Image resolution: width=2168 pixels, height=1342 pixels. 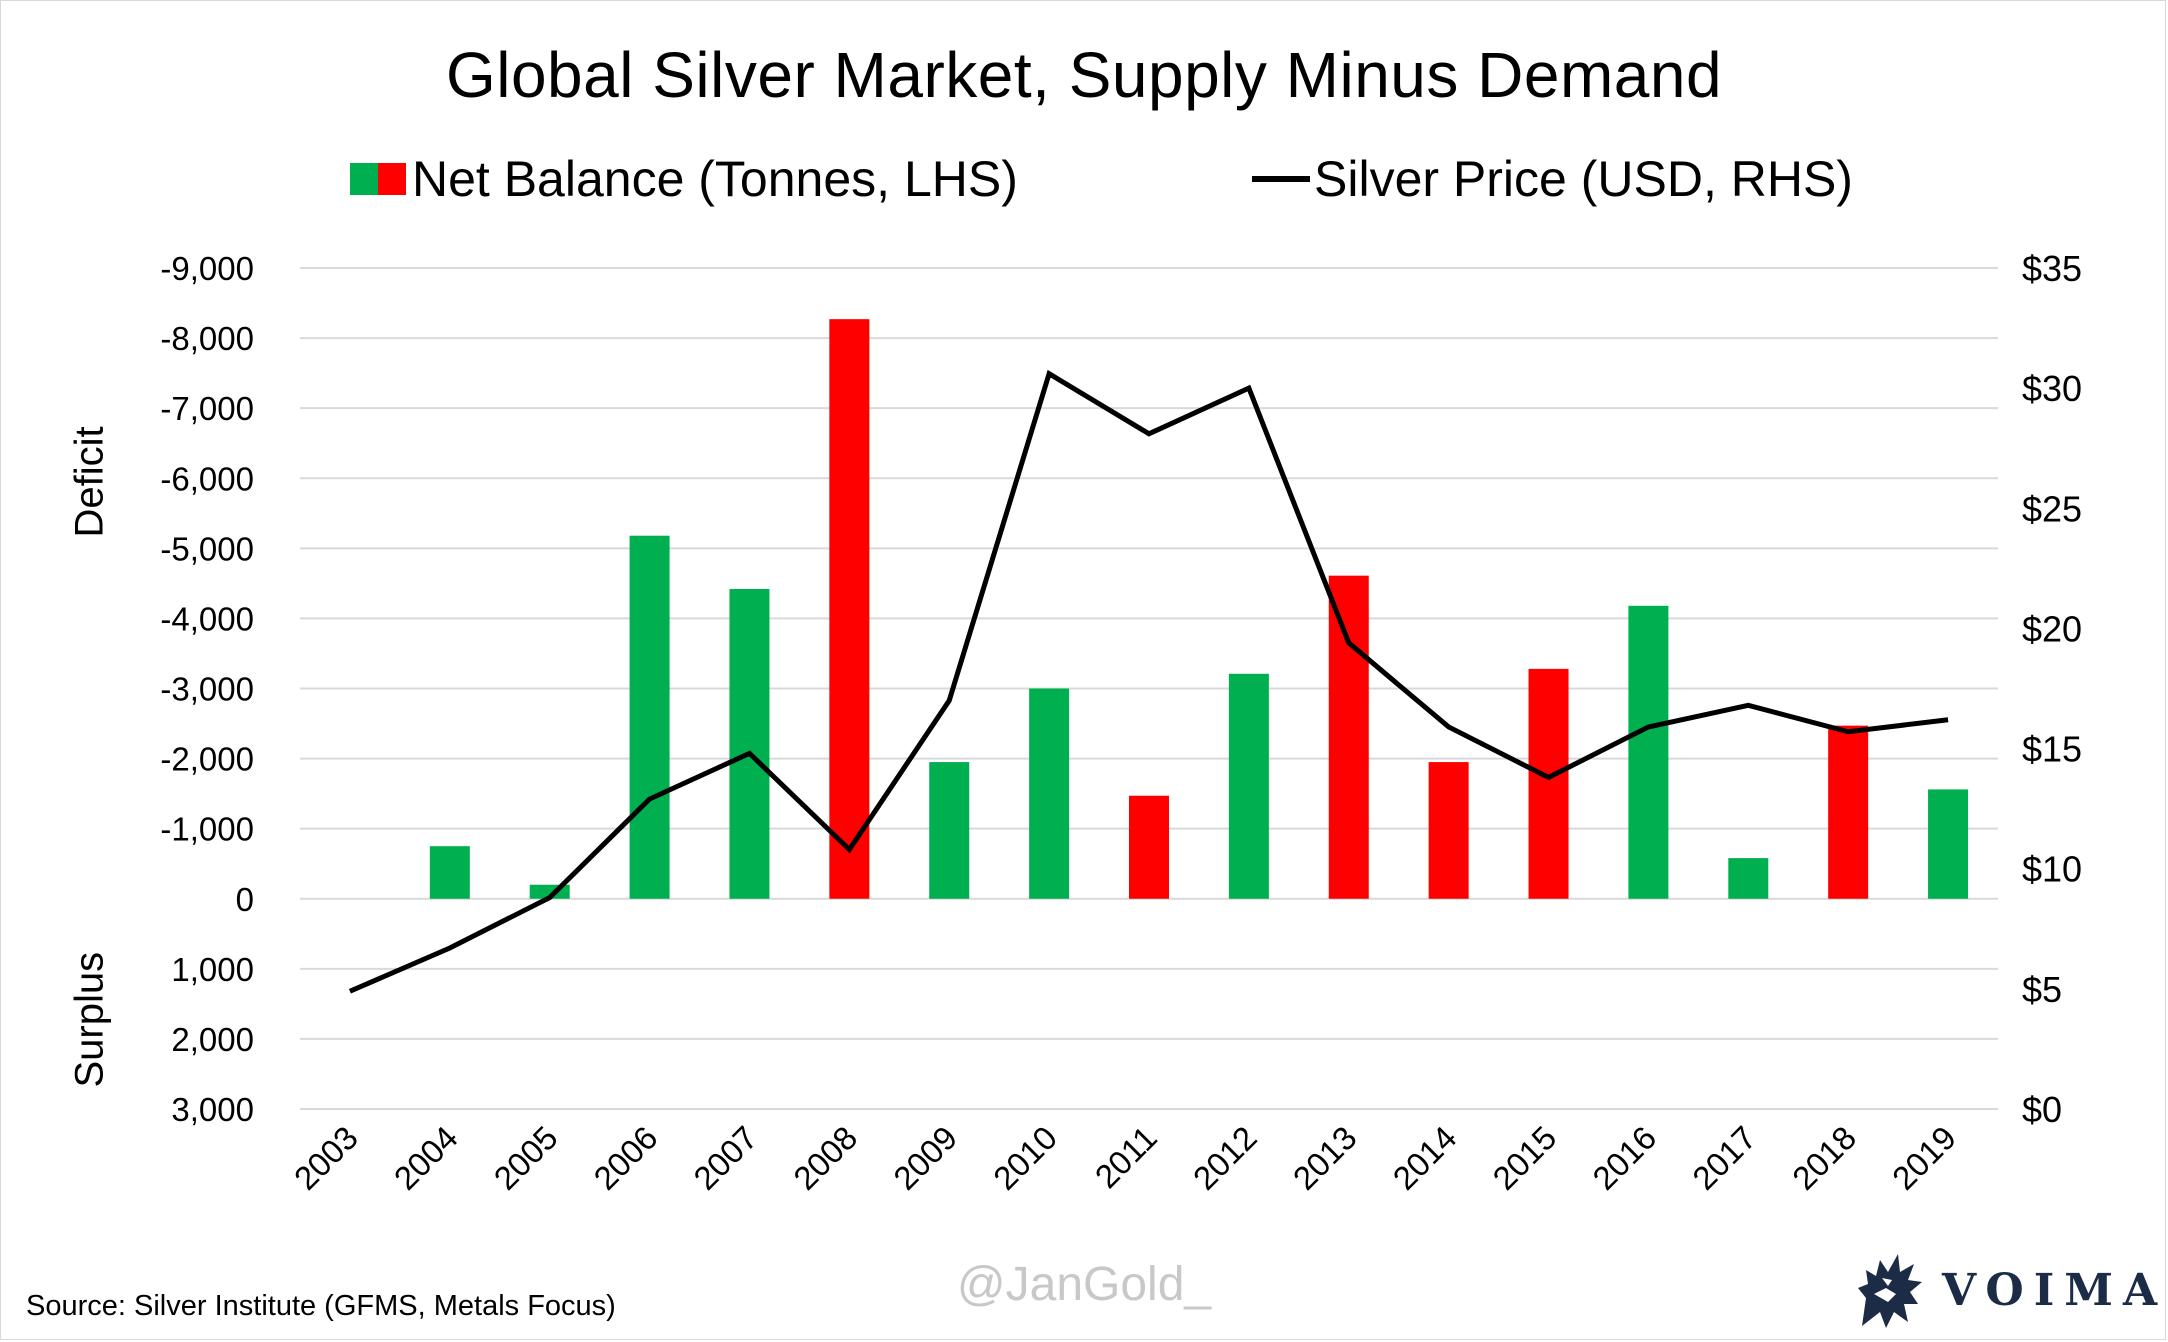 What do you see at coordinates (2052, 628) in the screenshot?
I see `right-axis-tick-label: $20` at bounding box center [2052, 628].